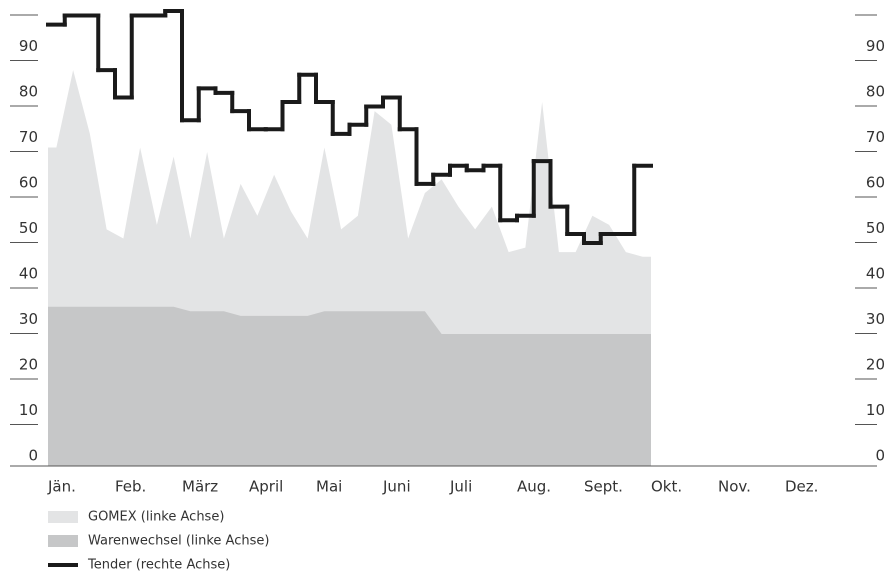 The width and height of the screenshot is (887, 577). Describe the element at coordinates (28, 46) in the screenshot. I see `y-tick-label: 90` at that location.